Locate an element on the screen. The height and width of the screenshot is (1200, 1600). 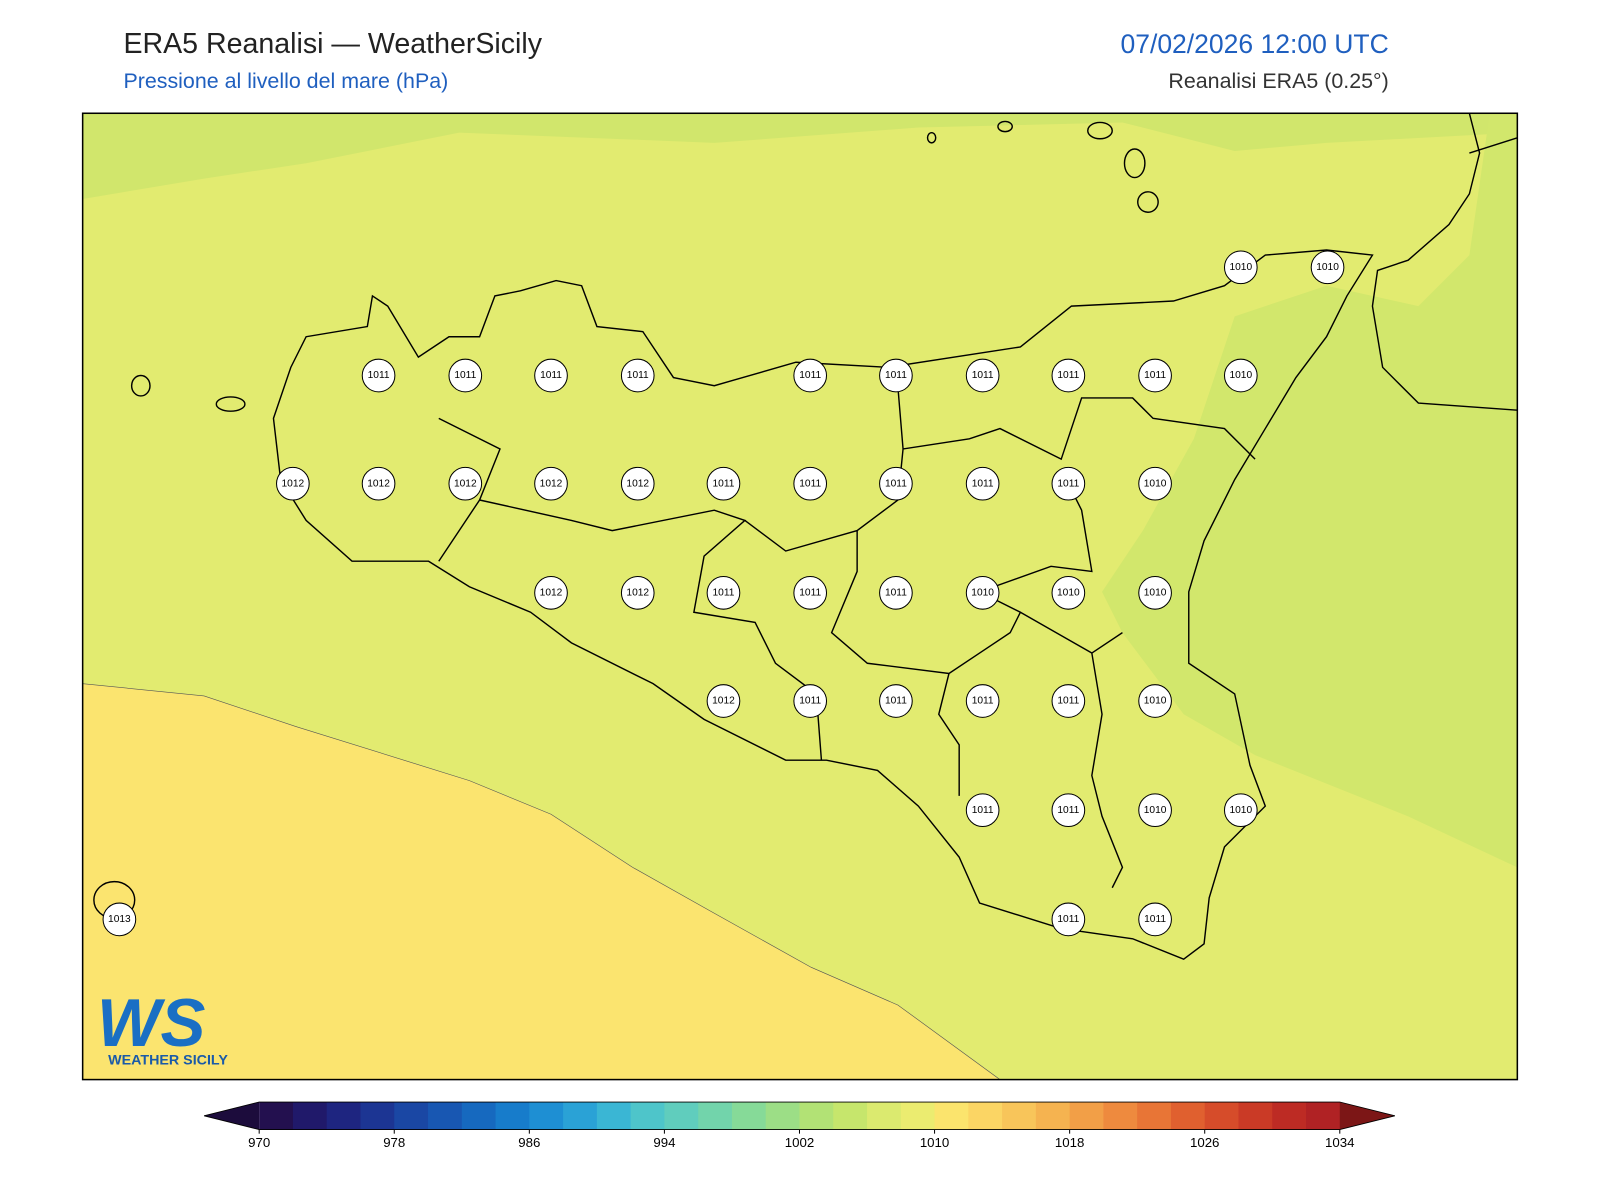
colorbar-tick-label: 1018 is located at coordinates (1069, 1142).